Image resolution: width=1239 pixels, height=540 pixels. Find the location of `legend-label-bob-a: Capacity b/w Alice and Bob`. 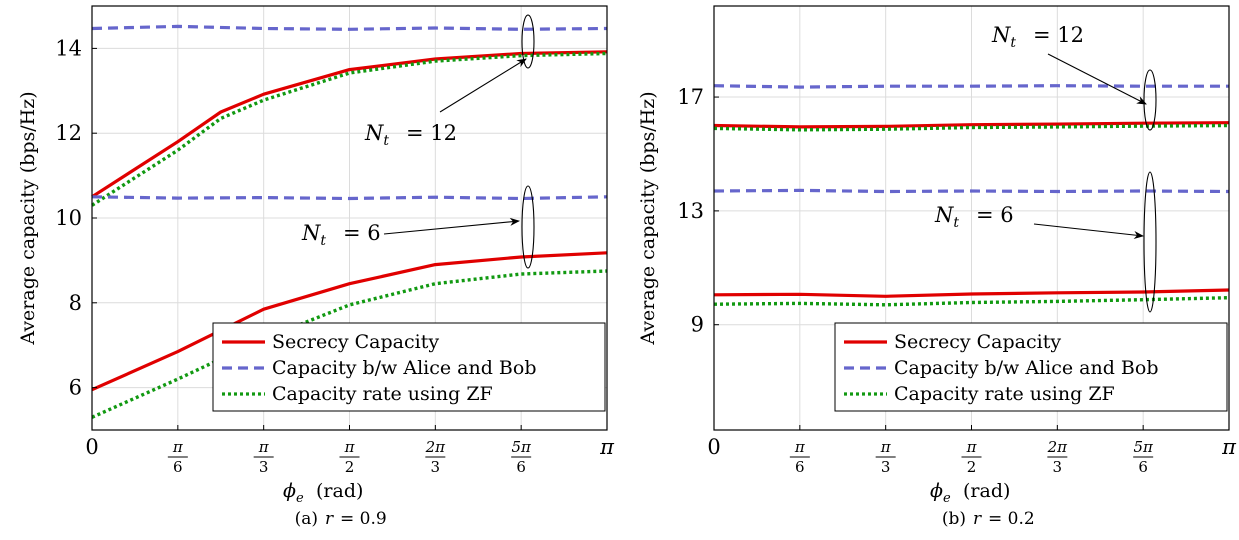

legend-label-bob-a: Capacity b/w Alice and Bob is located at coordinates (404, 368).